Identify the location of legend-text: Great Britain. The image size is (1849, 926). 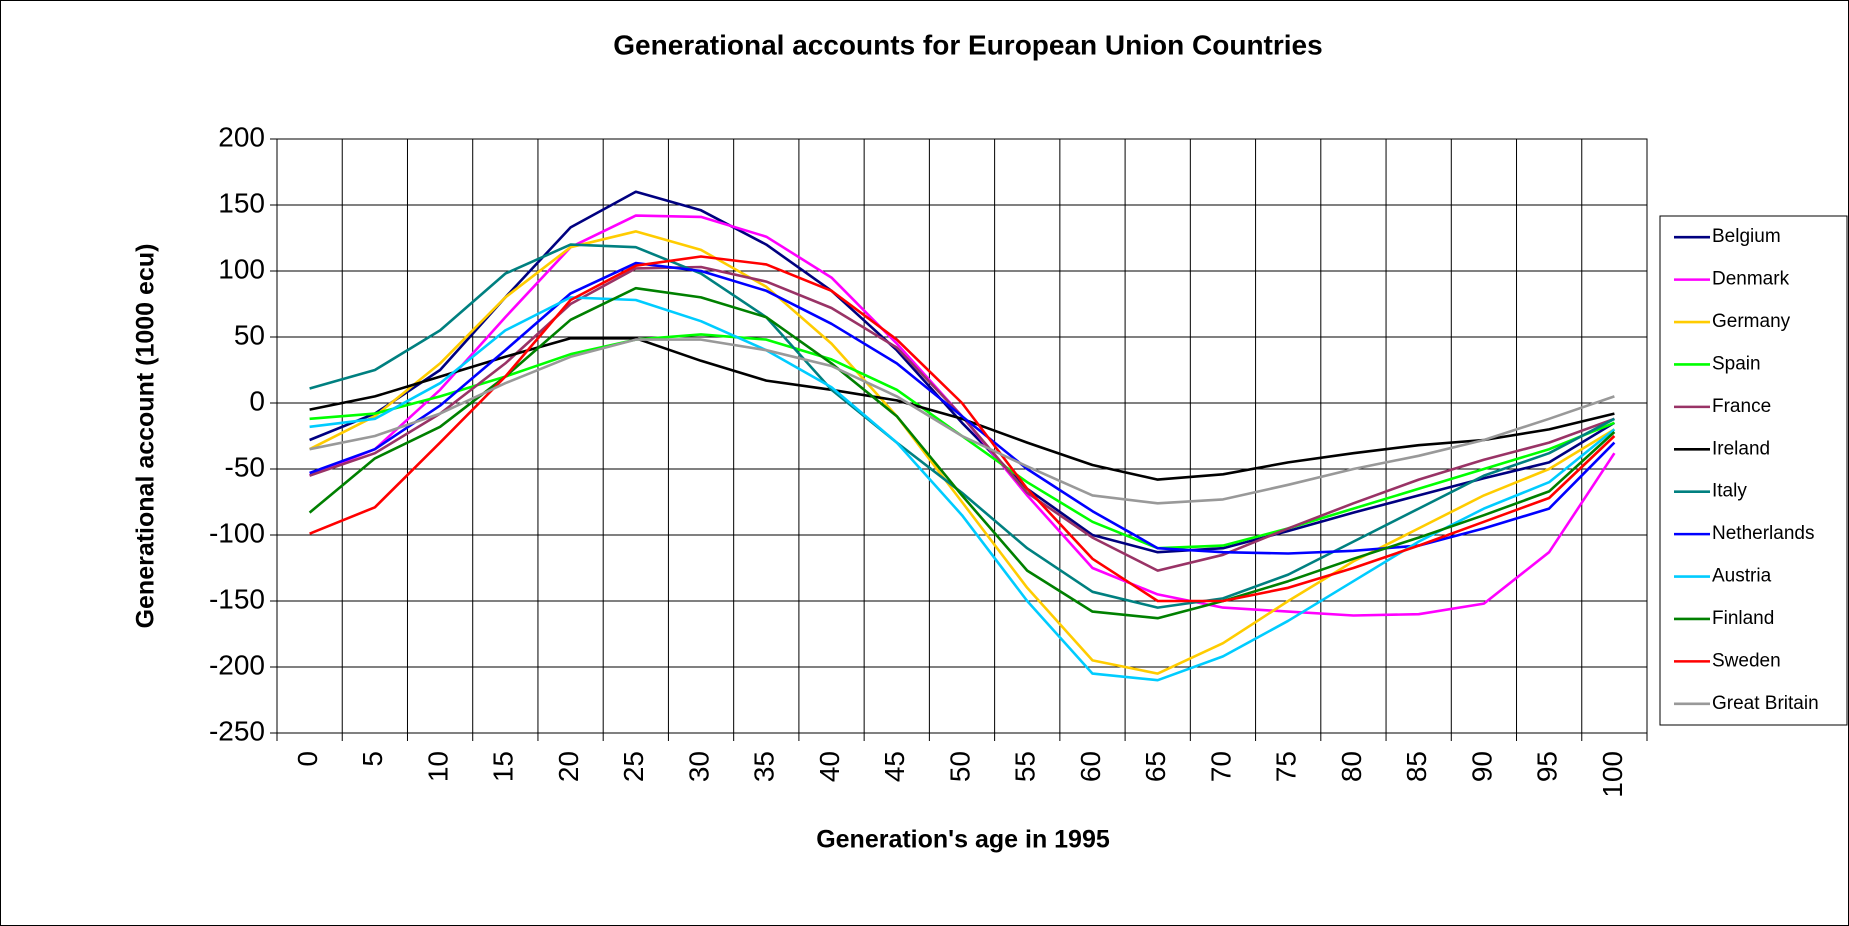
(1765, 703).